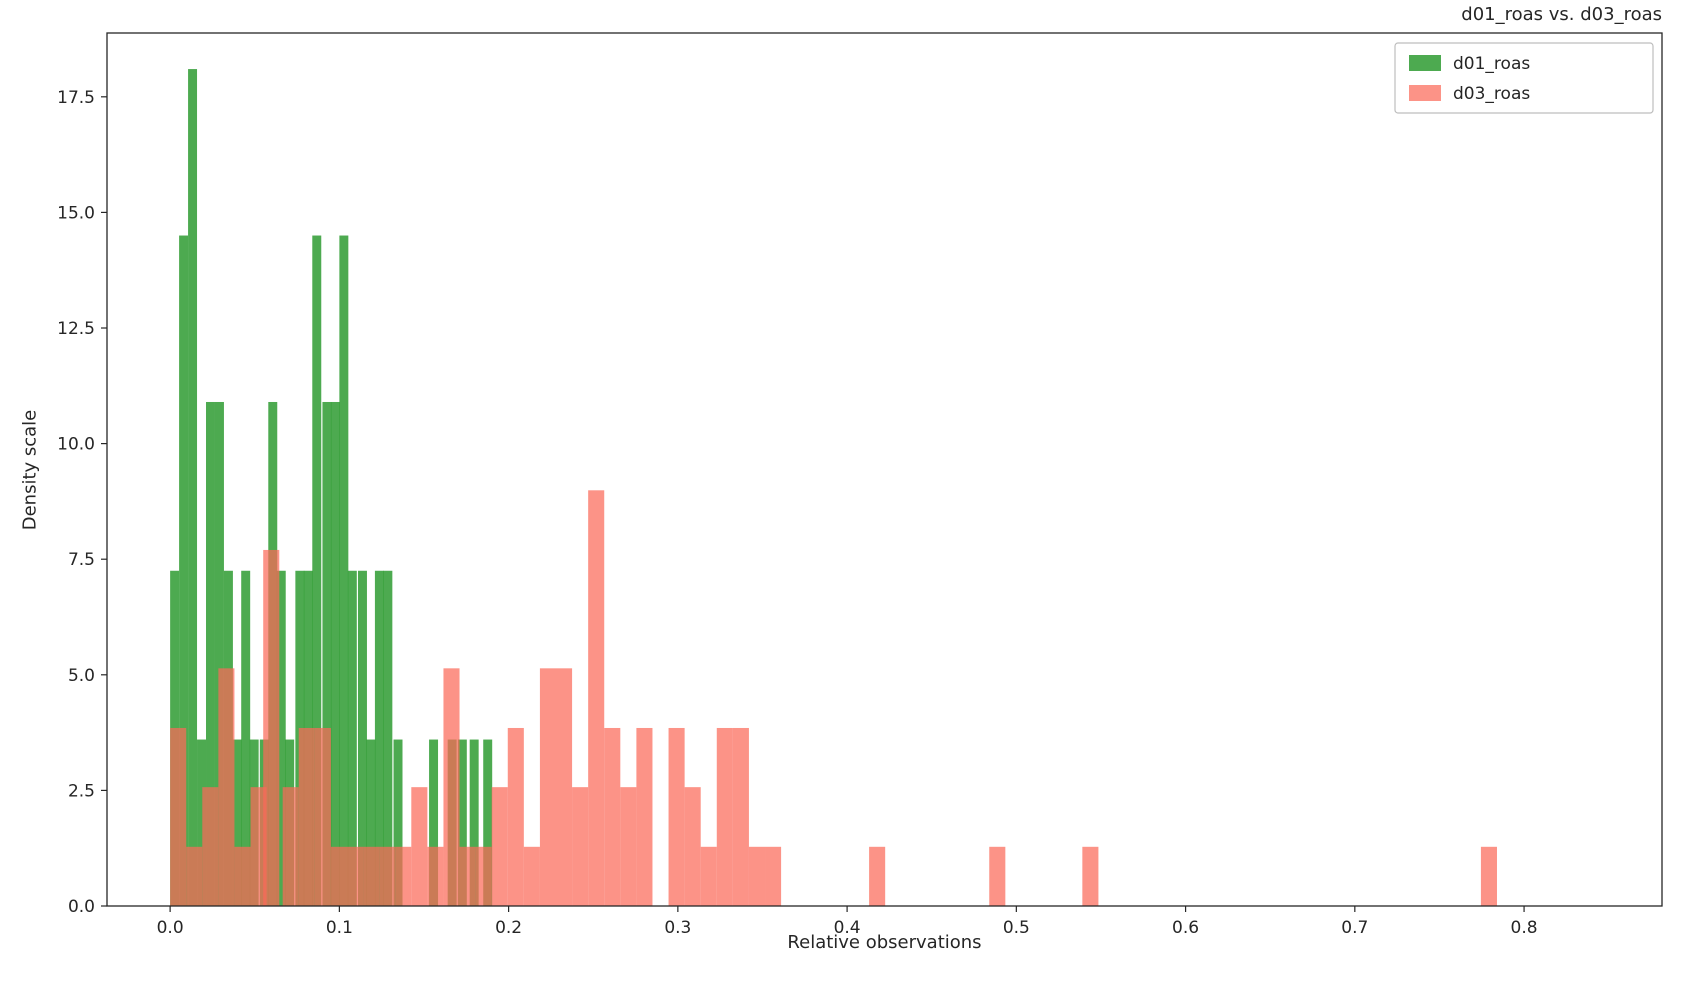 Image resolution: width=1686 pixels, height=982 pixels. I want to click on legend-label-d01_roas: d01_roas, so click(1491, 64).